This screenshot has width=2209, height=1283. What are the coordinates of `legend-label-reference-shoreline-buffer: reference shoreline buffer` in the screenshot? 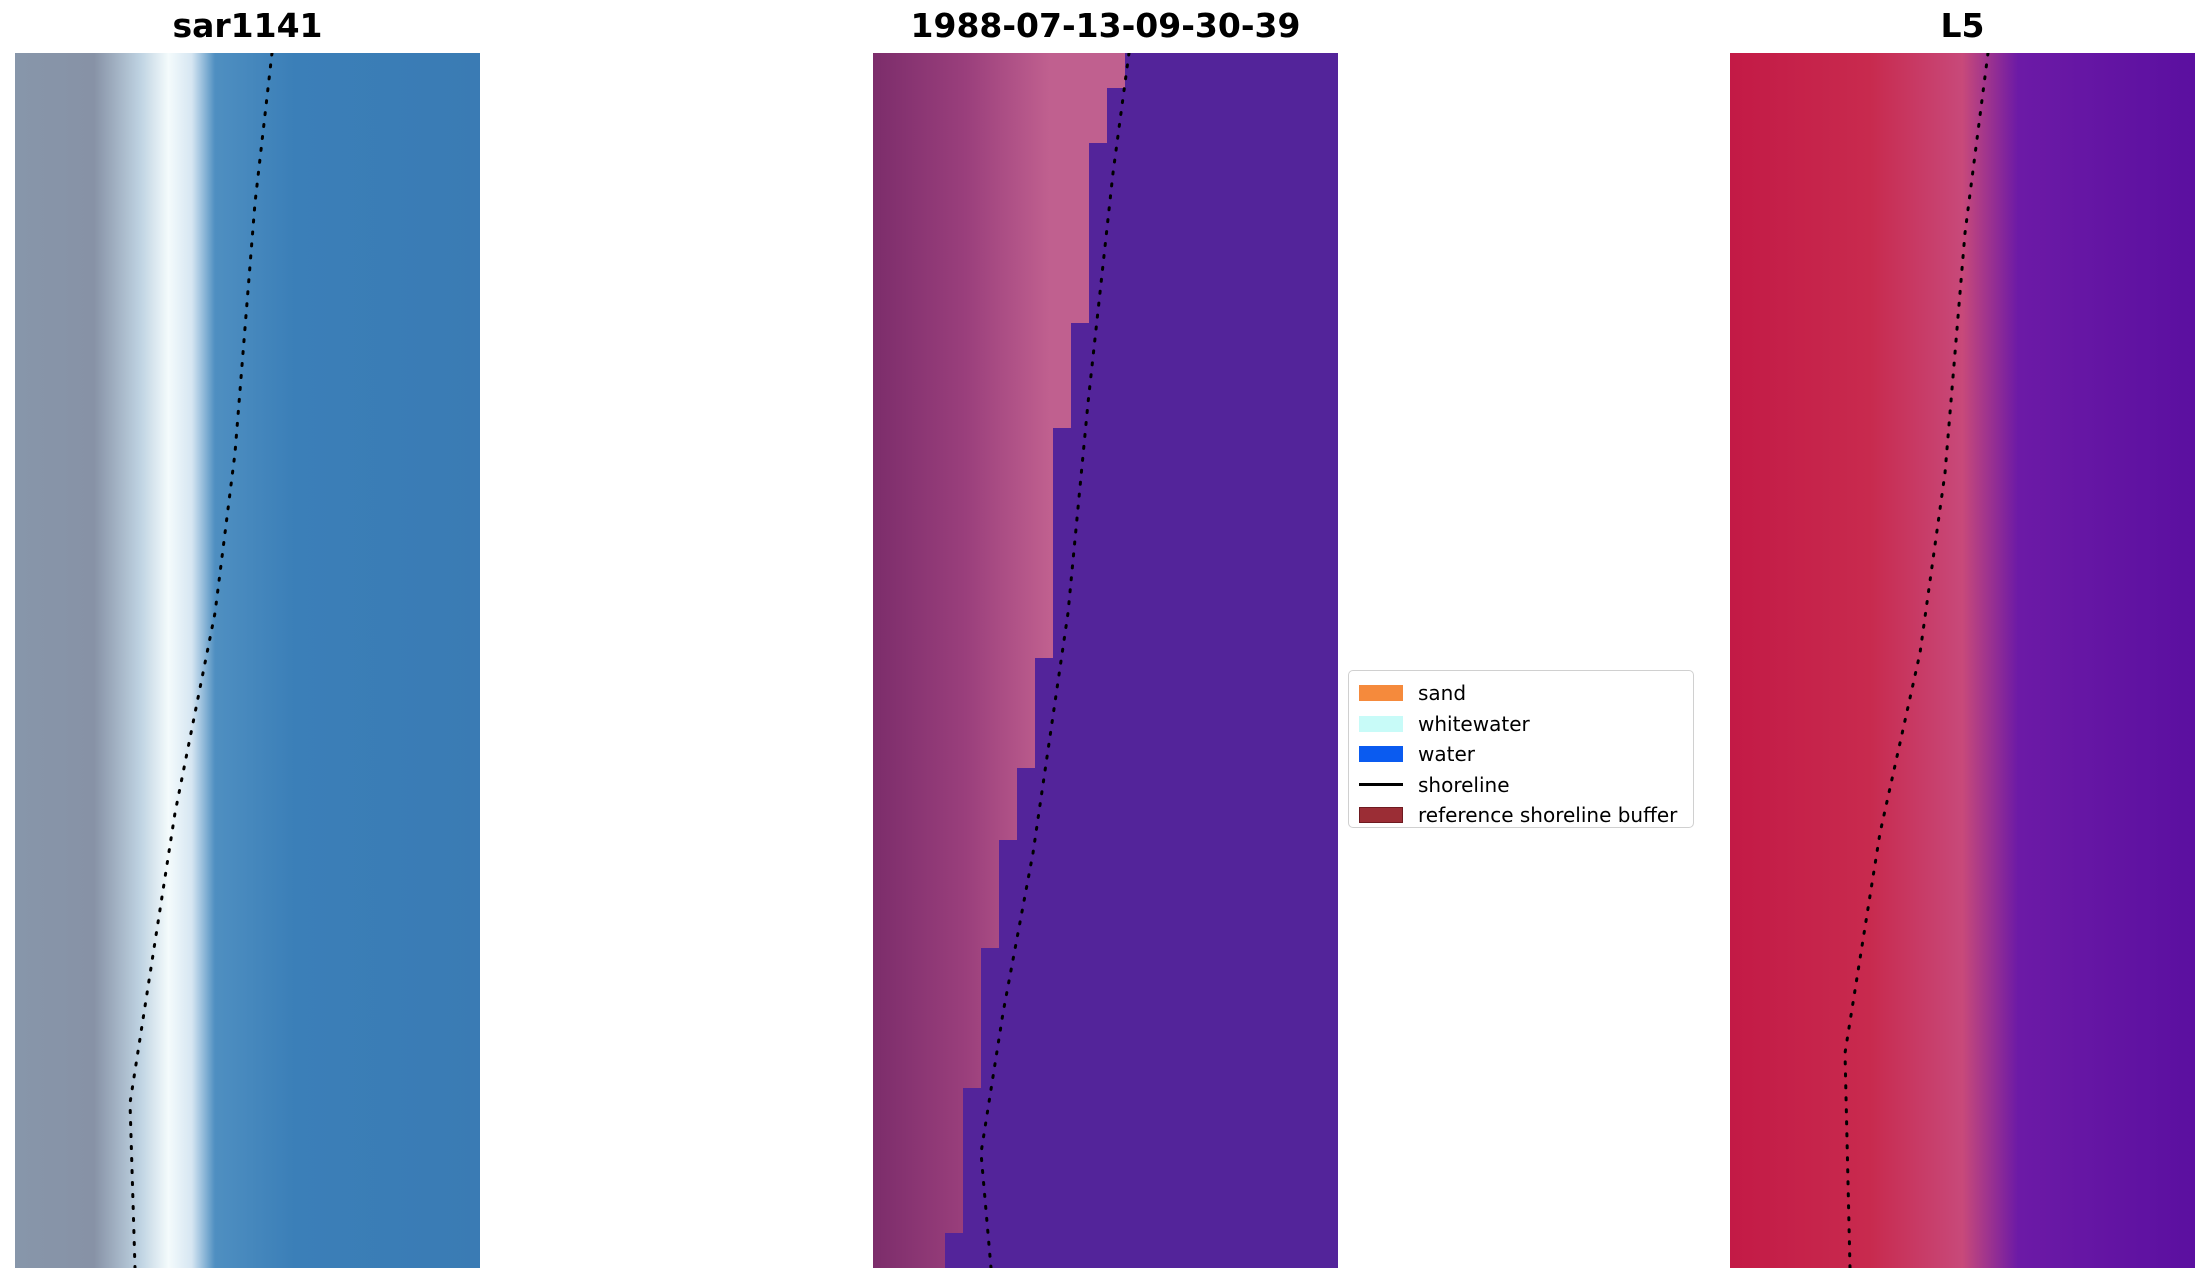 It's located at (1548, 815).